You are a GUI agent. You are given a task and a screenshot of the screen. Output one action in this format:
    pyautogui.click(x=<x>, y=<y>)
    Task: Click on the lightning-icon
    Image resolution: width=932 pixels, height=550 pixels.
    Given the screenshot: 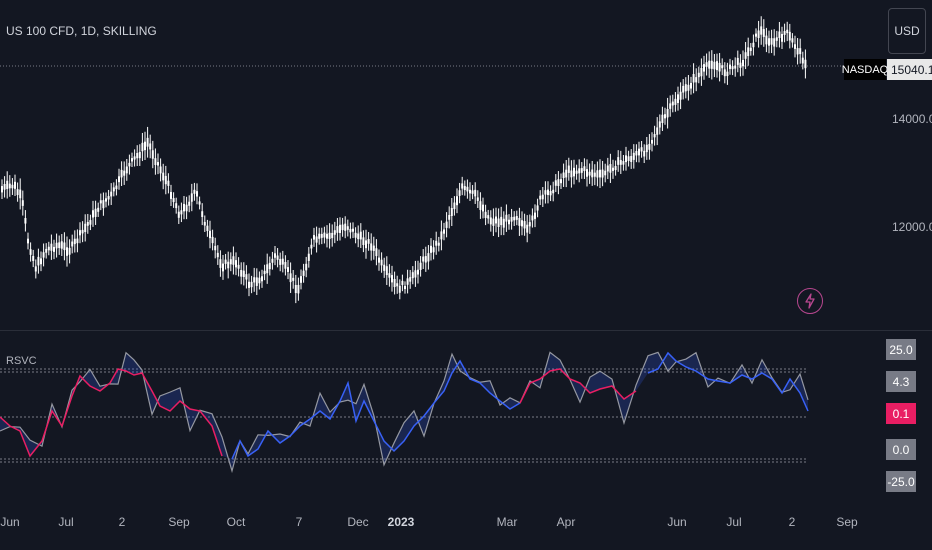 What is the action you would take?
    pyautogui.click(x=810, y=301)
    